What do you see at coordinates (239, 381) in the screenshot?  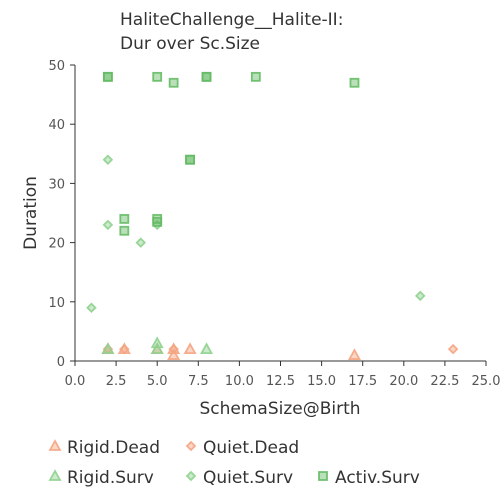 I see `x-tick-label: 10.0` at bounding box center [239, 381].